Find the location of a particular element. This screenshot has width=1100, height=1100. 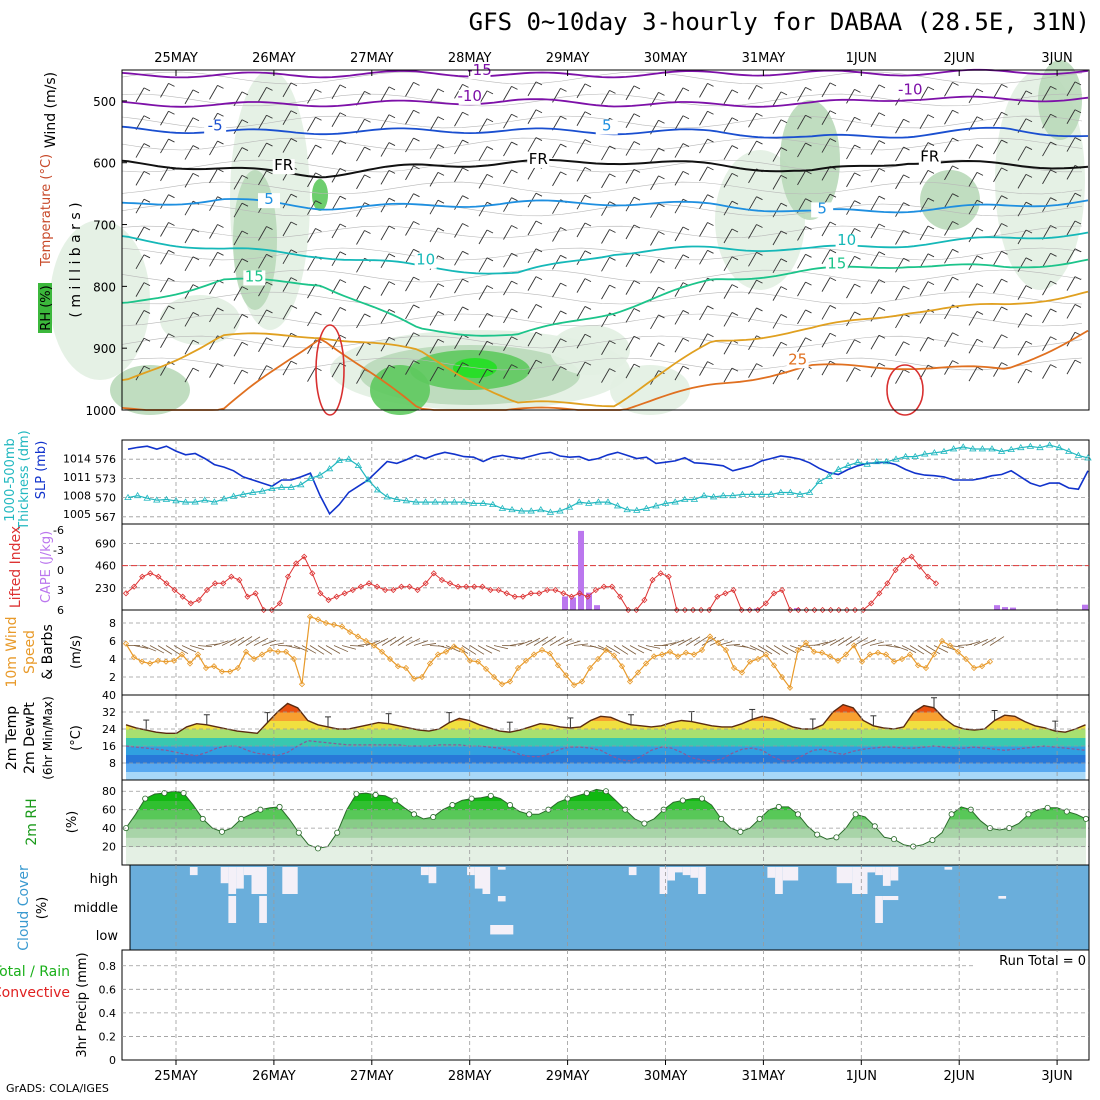

axis-label-total-rain: Total / Rain is located at coordinates (35, 972).